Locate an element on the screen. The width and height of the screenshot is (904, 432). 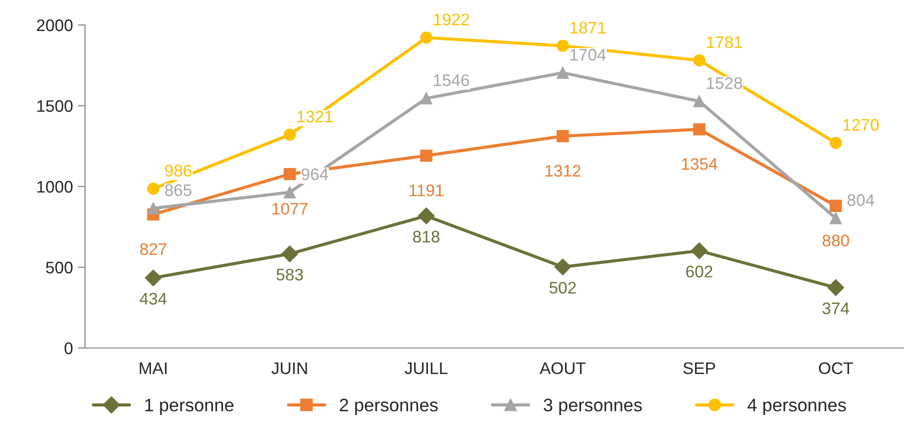
data-label: 1077 is located at coordinates (290, 208).